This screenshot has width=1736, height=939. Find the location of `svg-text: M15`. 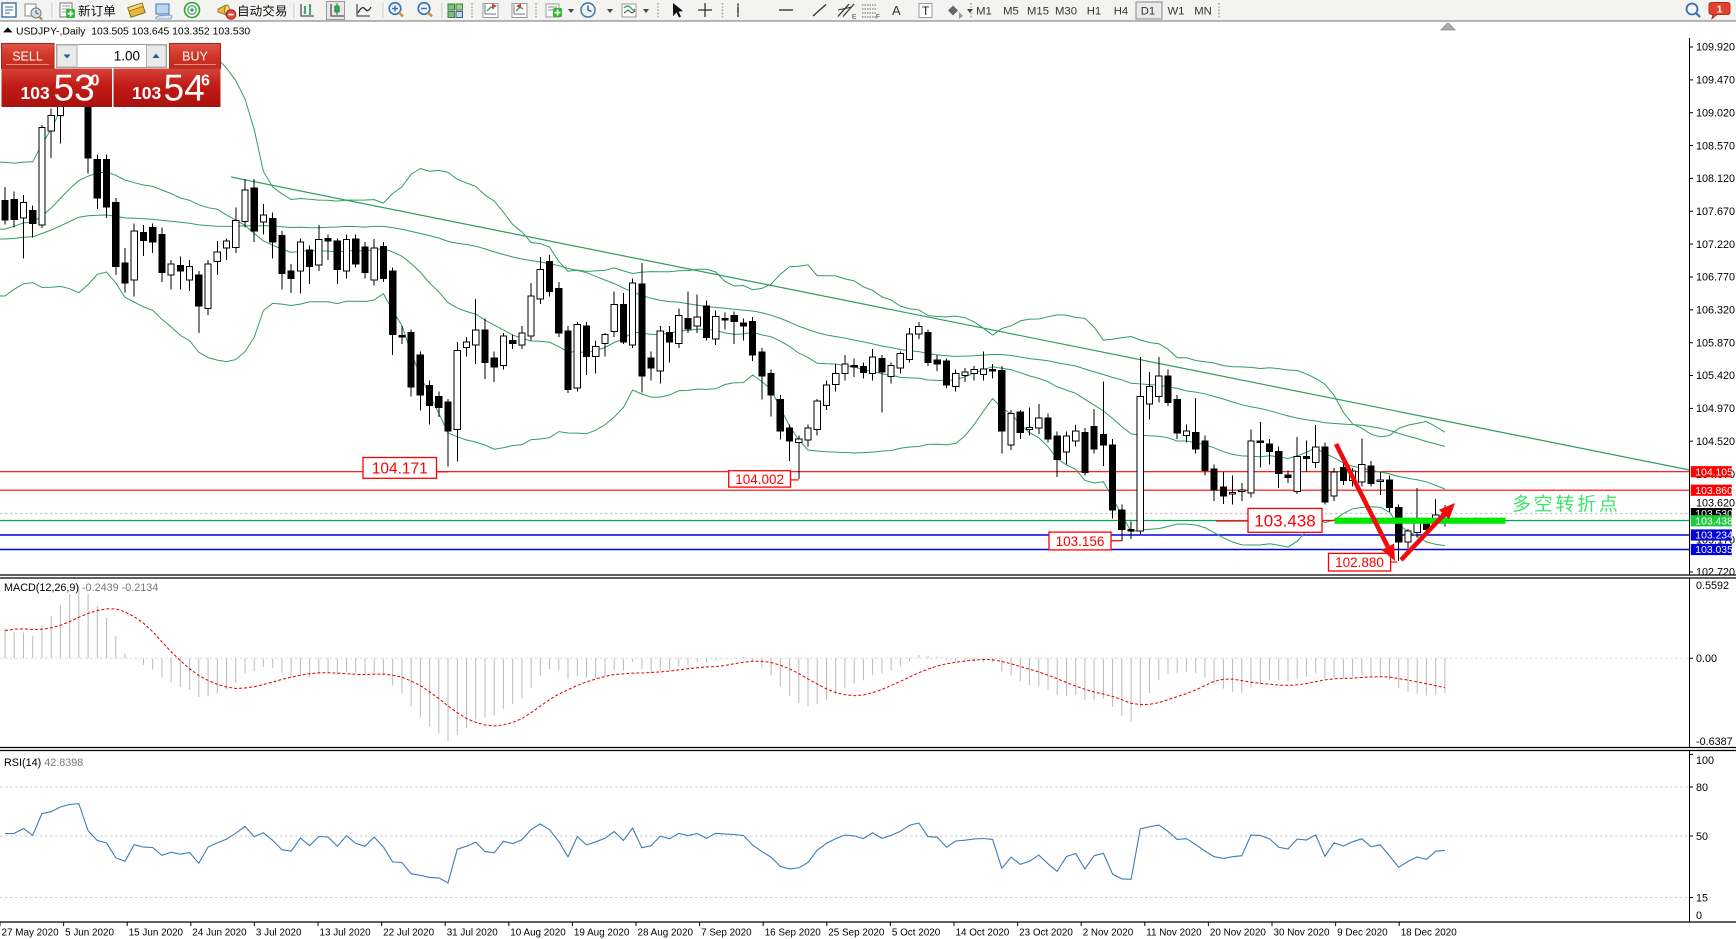

svg-text: M15 is located at coordinates (1038, 12).